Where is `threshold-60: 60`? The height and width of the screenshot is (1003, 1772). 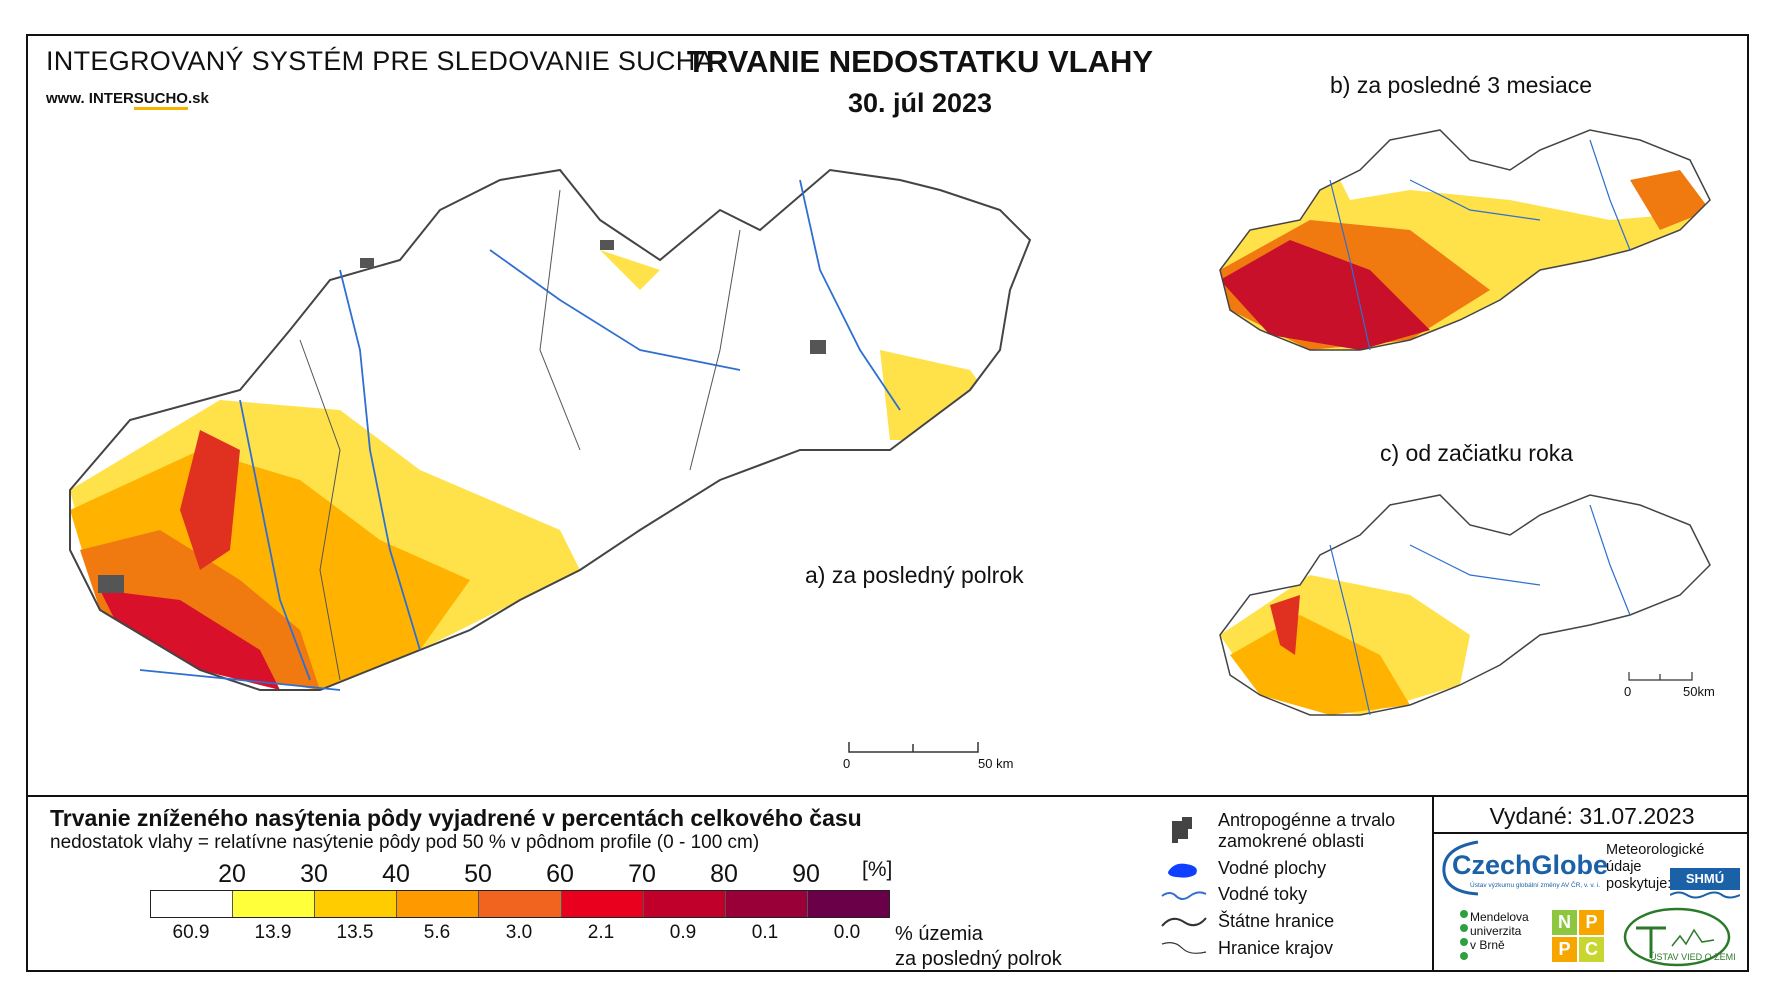 threshold-60: 60 is located at coordinates (560, 874).